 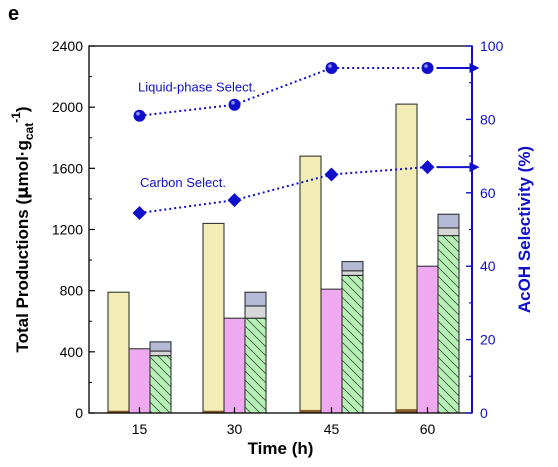 I want to click on right-tick-label: 60, so click(x=488, y=193).